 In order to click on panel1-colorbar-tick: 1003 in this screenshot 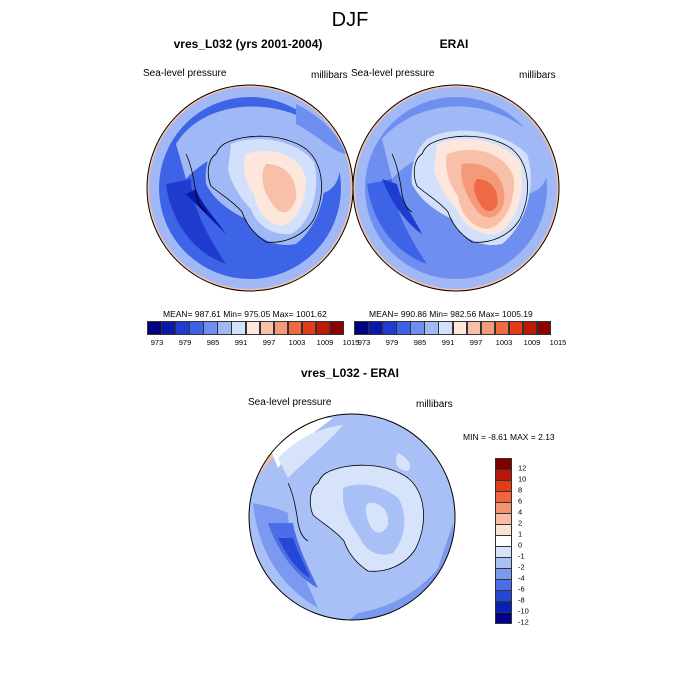, I will do `click(297, 342)`.